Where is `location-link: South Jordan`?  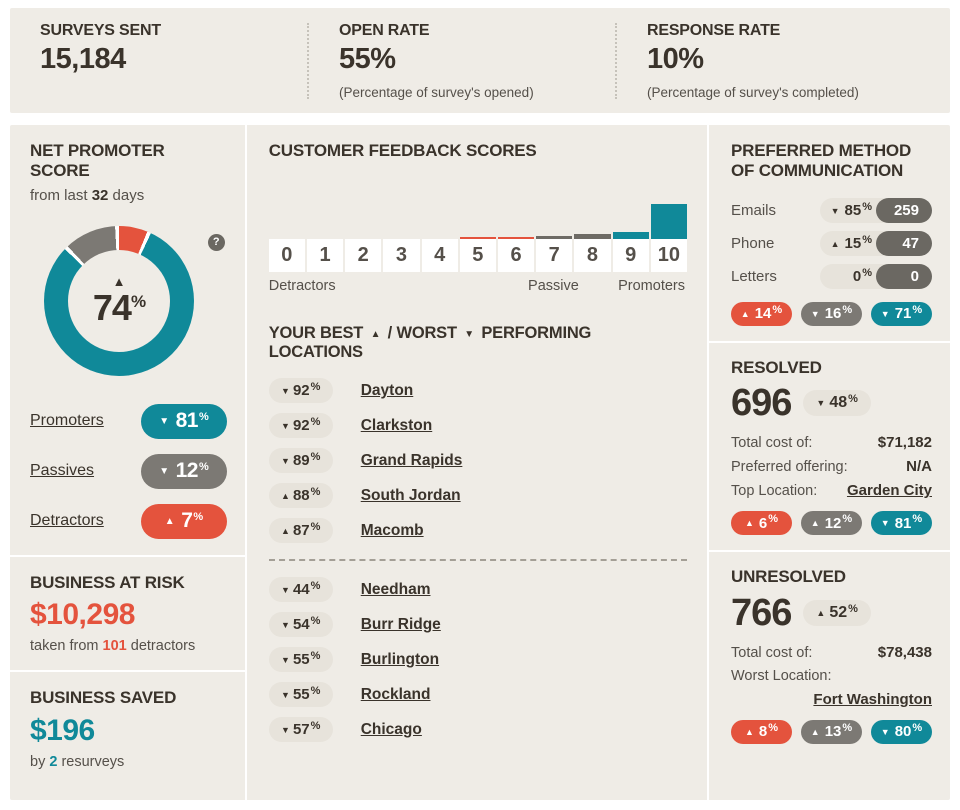 location-link: South Jordan is located at coordinates (410, 495).